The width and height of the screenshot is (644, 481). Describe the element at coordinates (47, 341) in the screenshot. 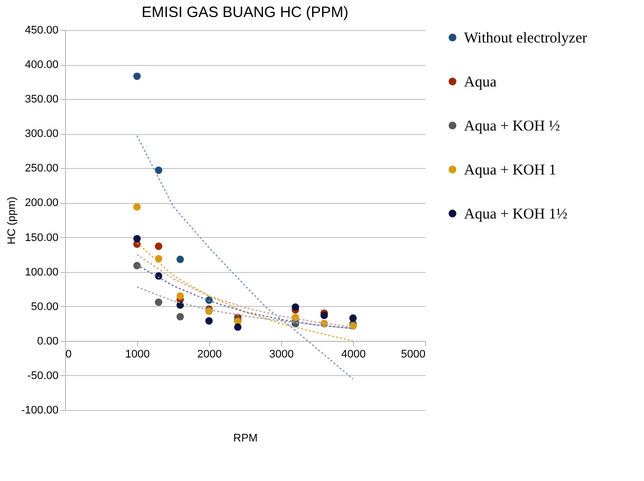

I see `y-tick-label: 0.00` at that location.